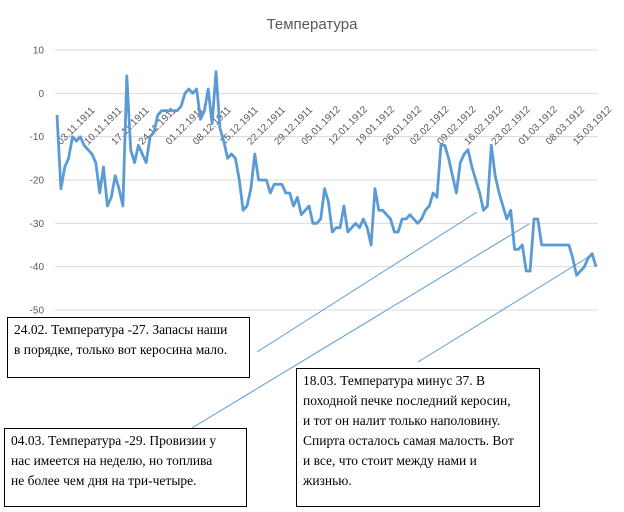 Image resolution: width=624 pixels, height=512 pixels. I want to click on y-axis-ticks: 10 0 -10 -20 -30 -40 -50, so click(37, 181).